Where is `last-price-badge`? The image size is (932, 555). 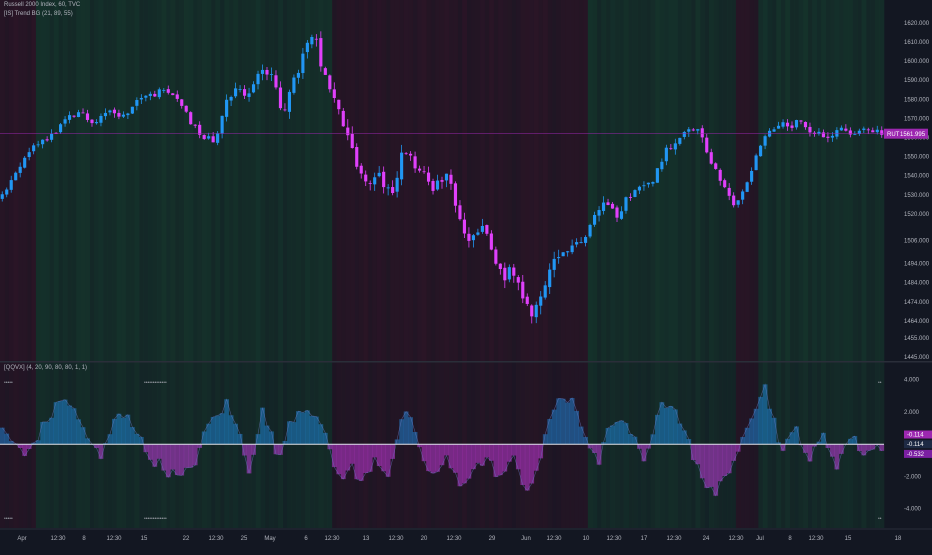 last-price-badge is located at coordinates (906, 133).